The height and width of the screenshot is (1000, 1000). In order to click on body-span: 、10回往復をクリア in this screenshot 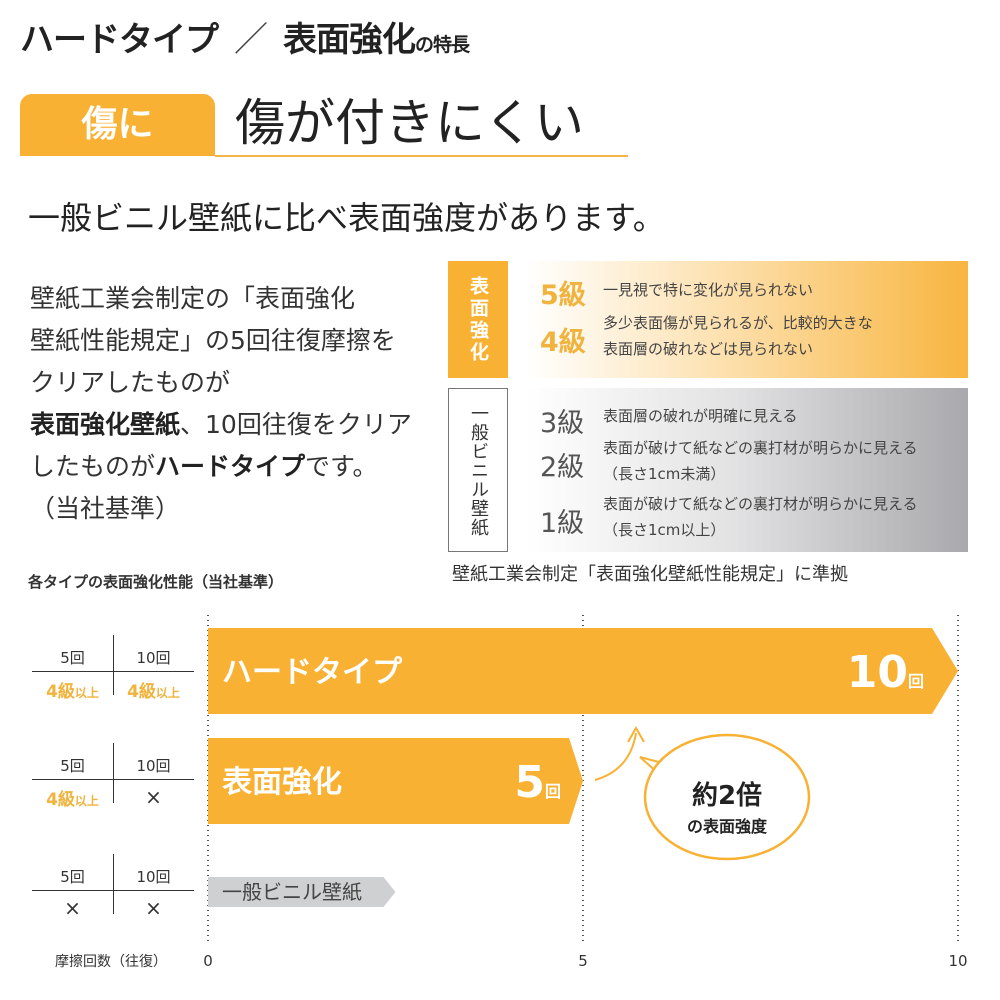, I will do `click(296, 424)`.